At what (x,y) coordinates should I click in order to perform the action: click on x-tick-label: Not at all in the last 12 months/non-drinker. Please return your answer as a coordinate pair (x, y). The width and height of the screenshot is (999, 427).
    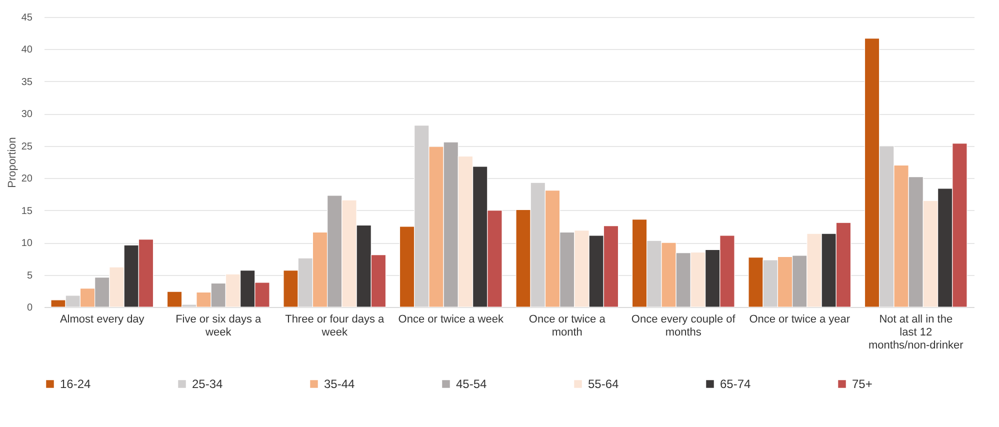
    Looking at the image, I should click on (916, 333).